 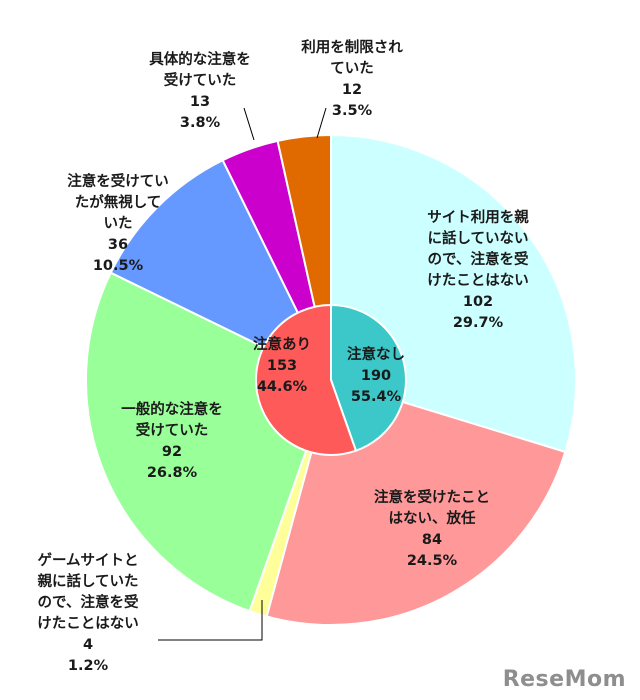 What do you see at coordinates (432, 519) in the screenshot?
I see `outer-label-1-name-line-1: はない、放任` at bounding box center [432, 519].